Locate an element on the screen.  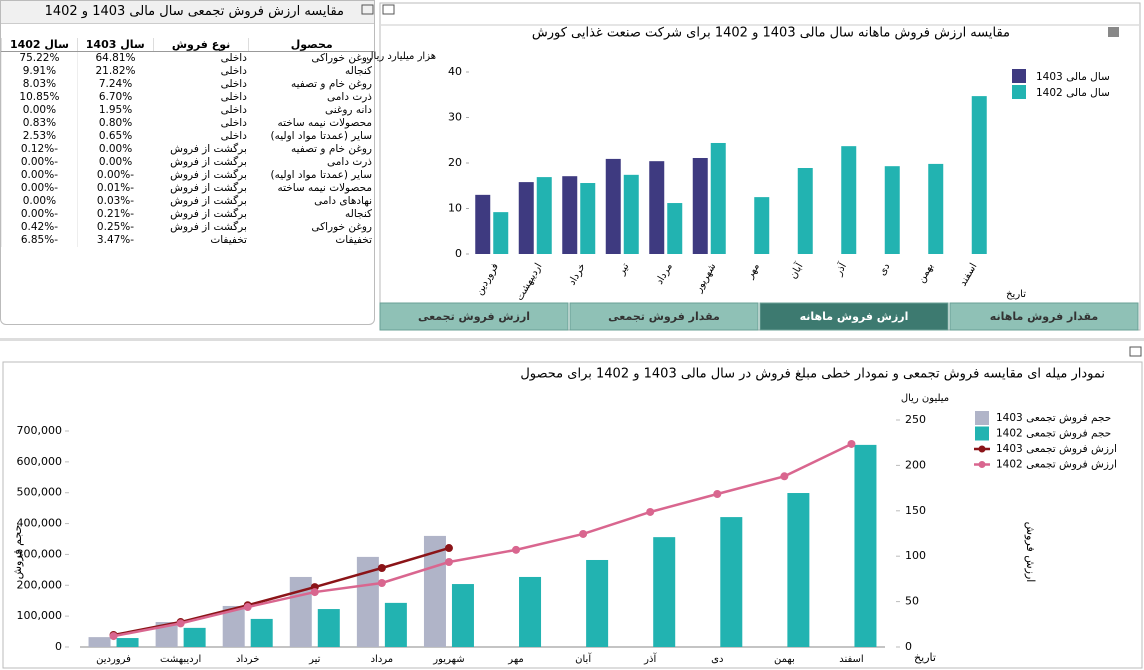
x-axis-label: تاریخ is located at coordinates (1016, 294).